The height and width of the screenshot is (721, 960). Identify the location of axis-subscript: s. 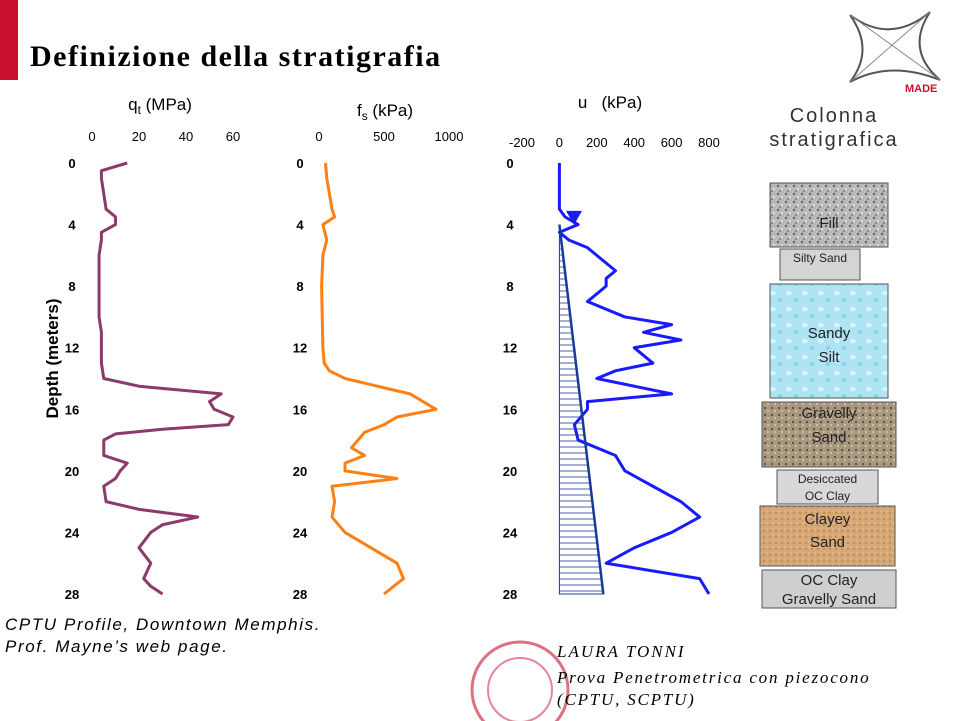
(365, 116).